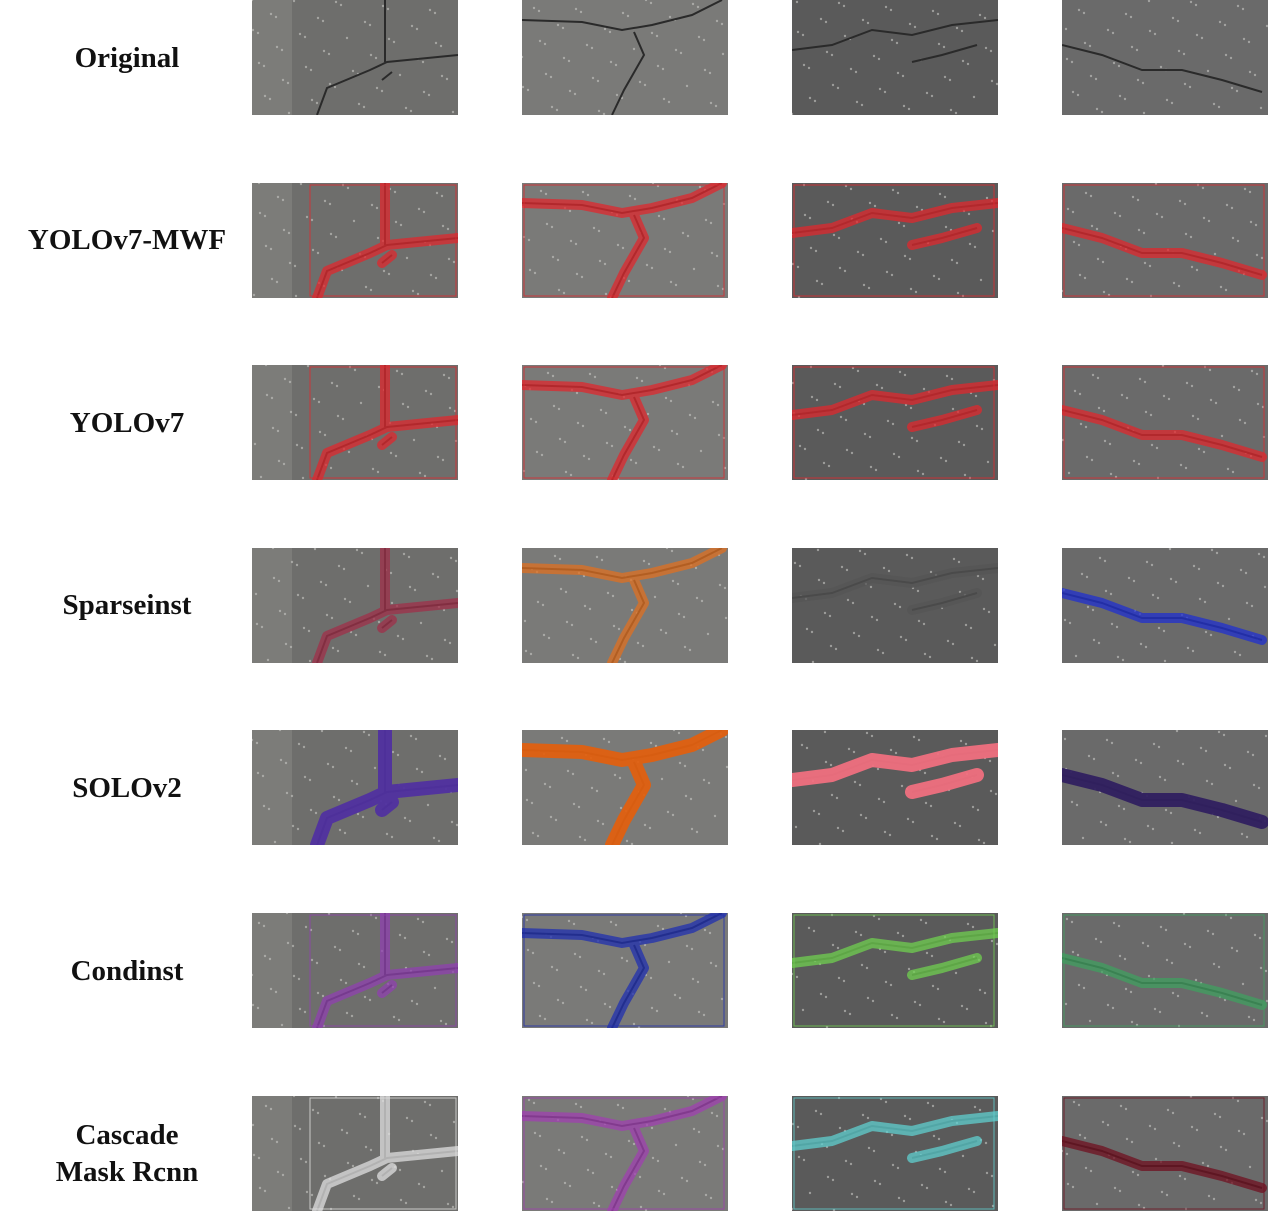  What do you see at coordinates (272, 788) in the screenshot?
I see `pavement-edge` at bounding box center [272, 788].